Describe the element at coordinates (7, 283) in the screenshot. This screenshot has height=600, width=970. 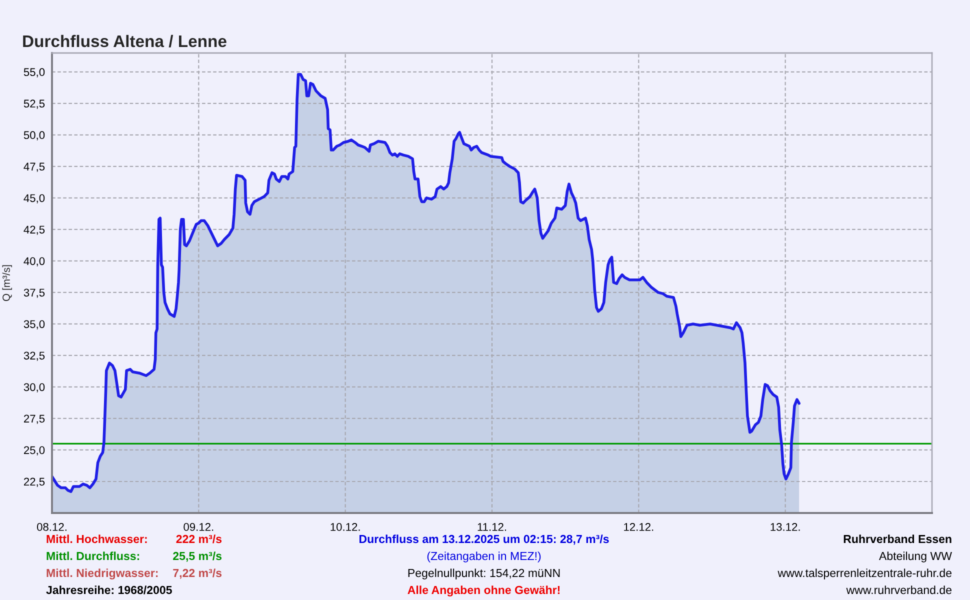
I see `y-axis-title: Q [m³/s]` at that location.